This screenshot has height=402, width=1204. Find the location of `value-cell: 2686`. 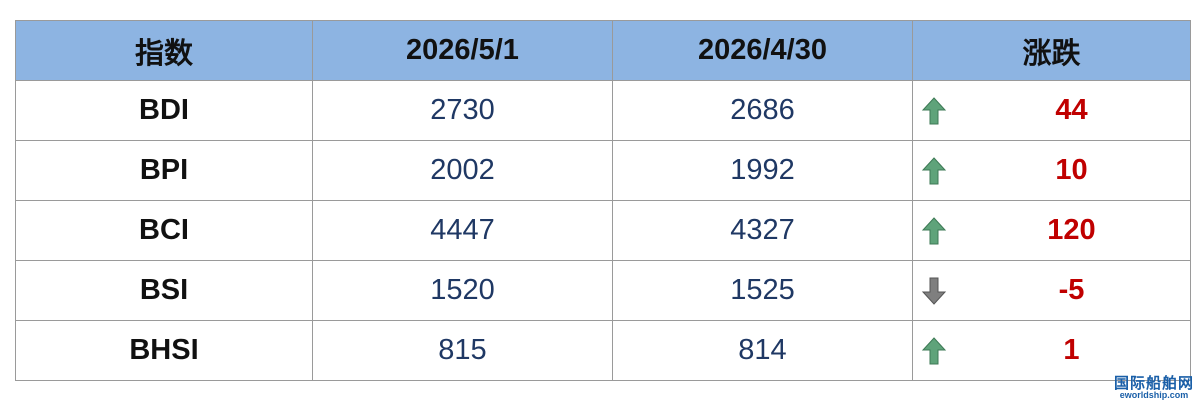

value-cell: 2686 is located at coordinates (762, 110).